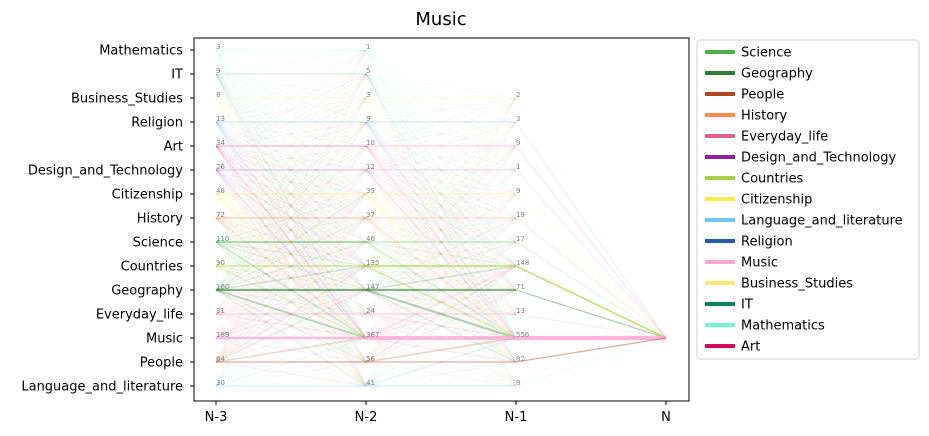 Image resolution: width=929 pixels, height=436 pixels. I want to click on legend-label: Mathematics, so click(783, 326).